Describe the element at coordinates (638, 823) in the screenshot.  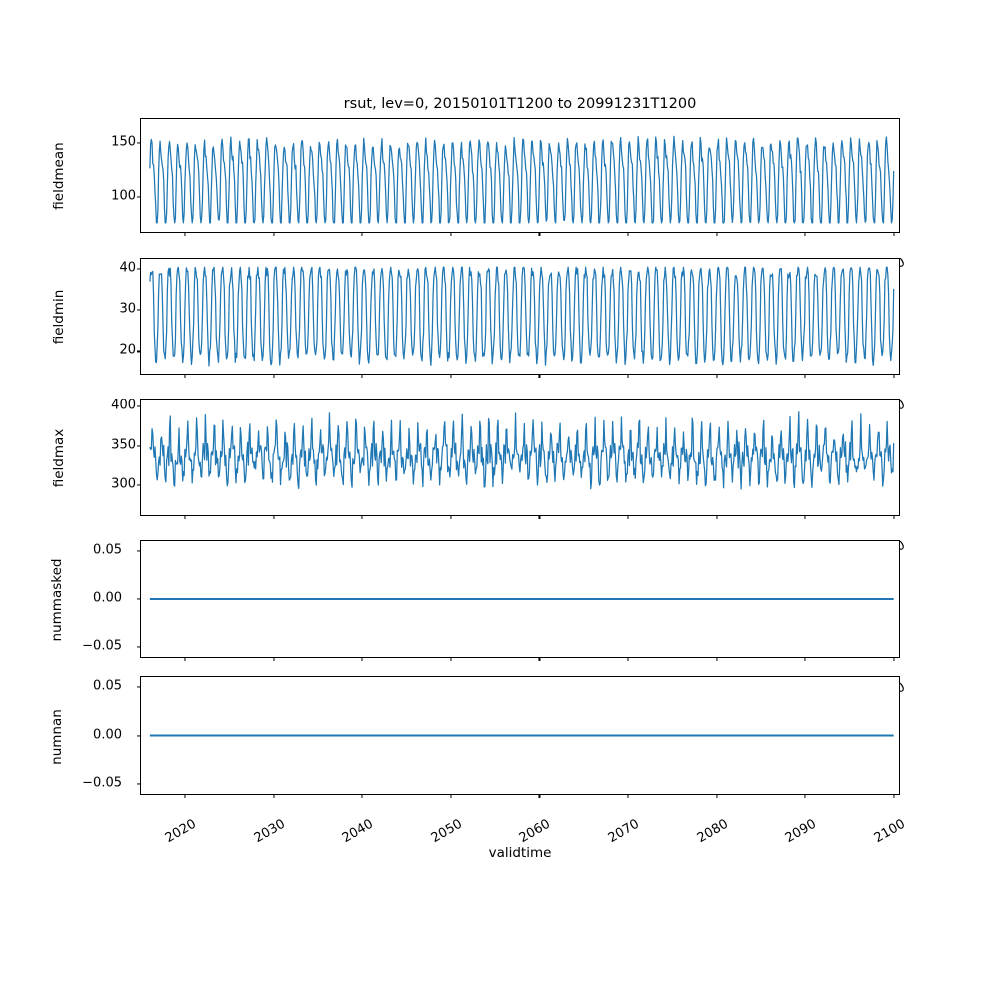
I see `x-tick-label: 2070` at that location.